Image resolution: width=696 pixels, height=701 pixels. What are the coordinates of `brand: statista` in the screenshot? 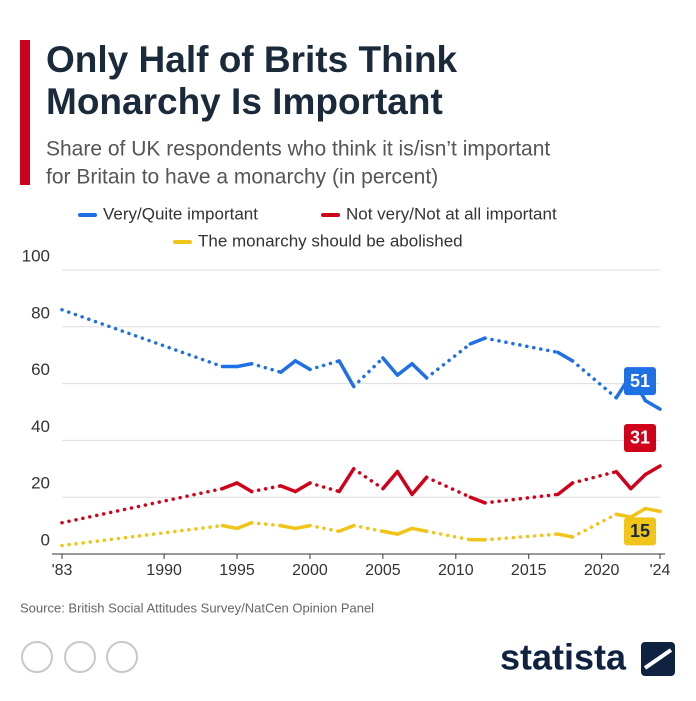 It's located at (563, 657).